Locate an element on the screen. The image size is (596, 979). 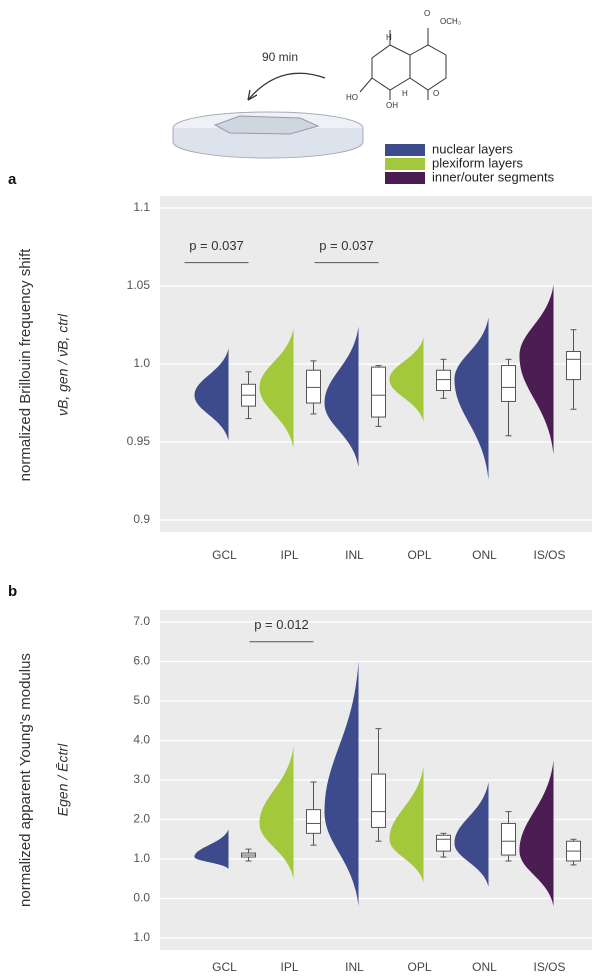
molecule is located at coordinates (403, 64).